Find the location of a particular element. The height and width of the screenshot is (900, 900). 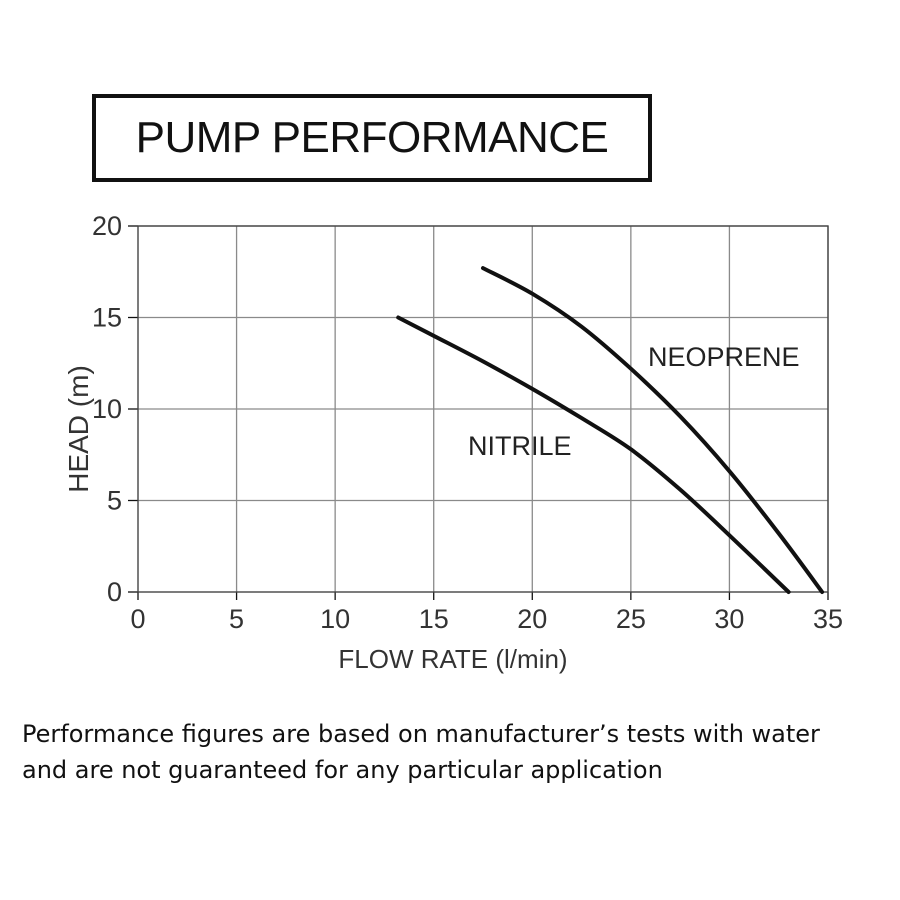

x-tick-label: 10 is located at coordinates (335, 619).